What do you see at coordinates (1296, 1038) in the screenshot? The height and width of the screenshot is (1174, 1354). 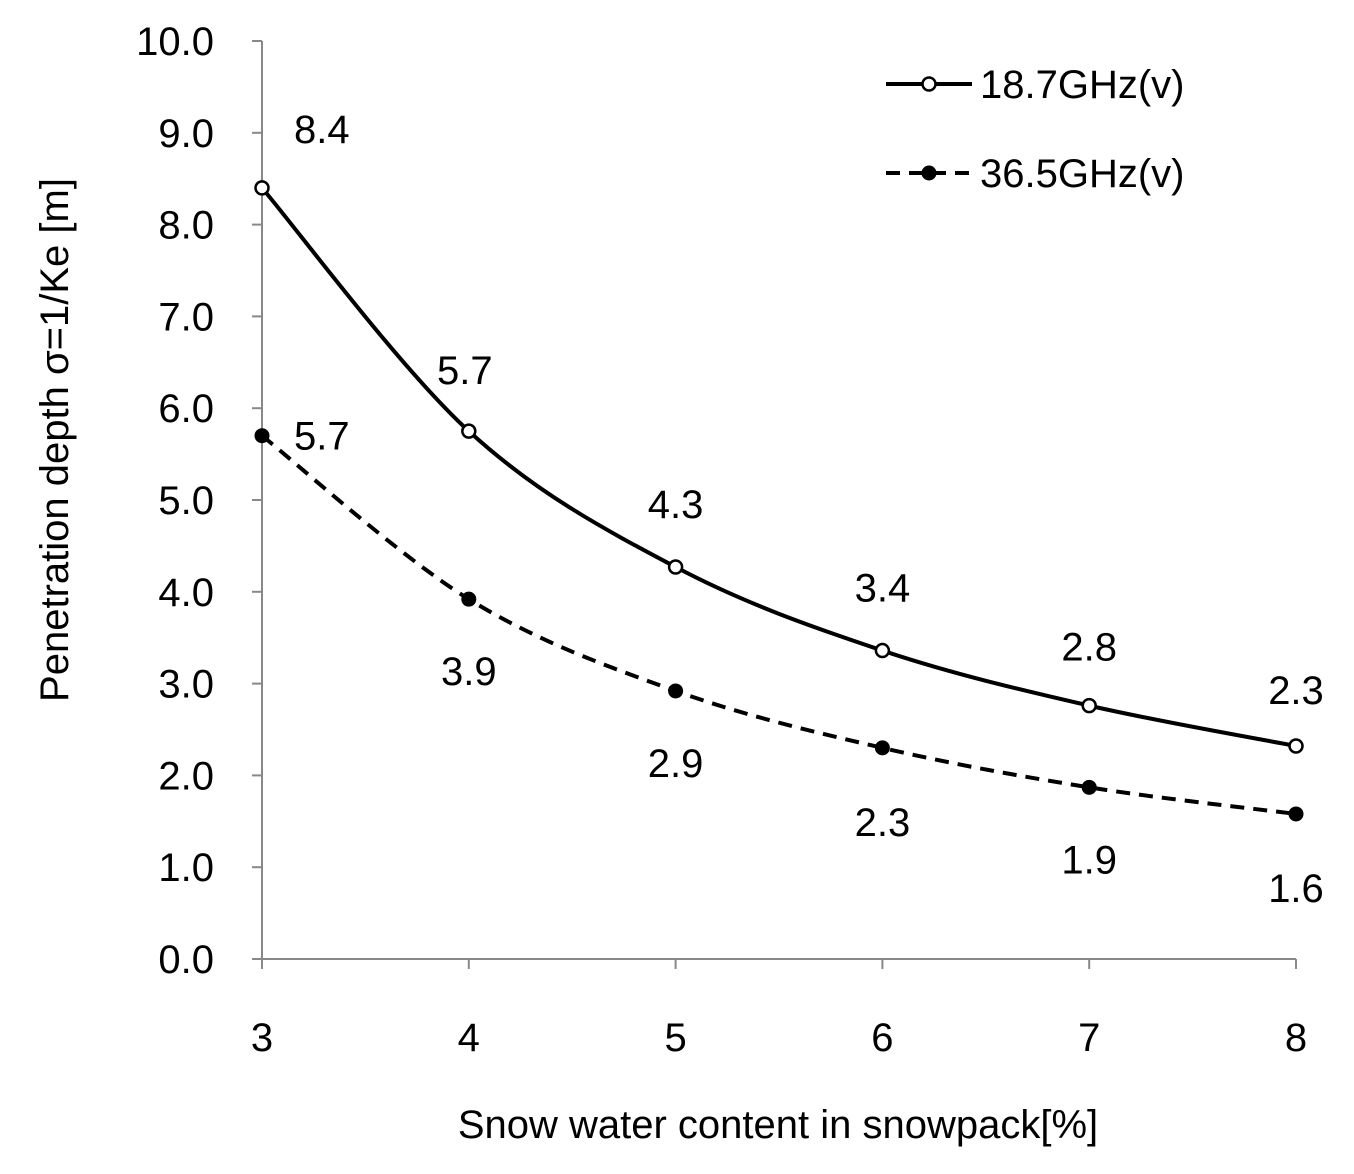 I see `x-tick-label: 8` at bounding box center [1296, 1038].